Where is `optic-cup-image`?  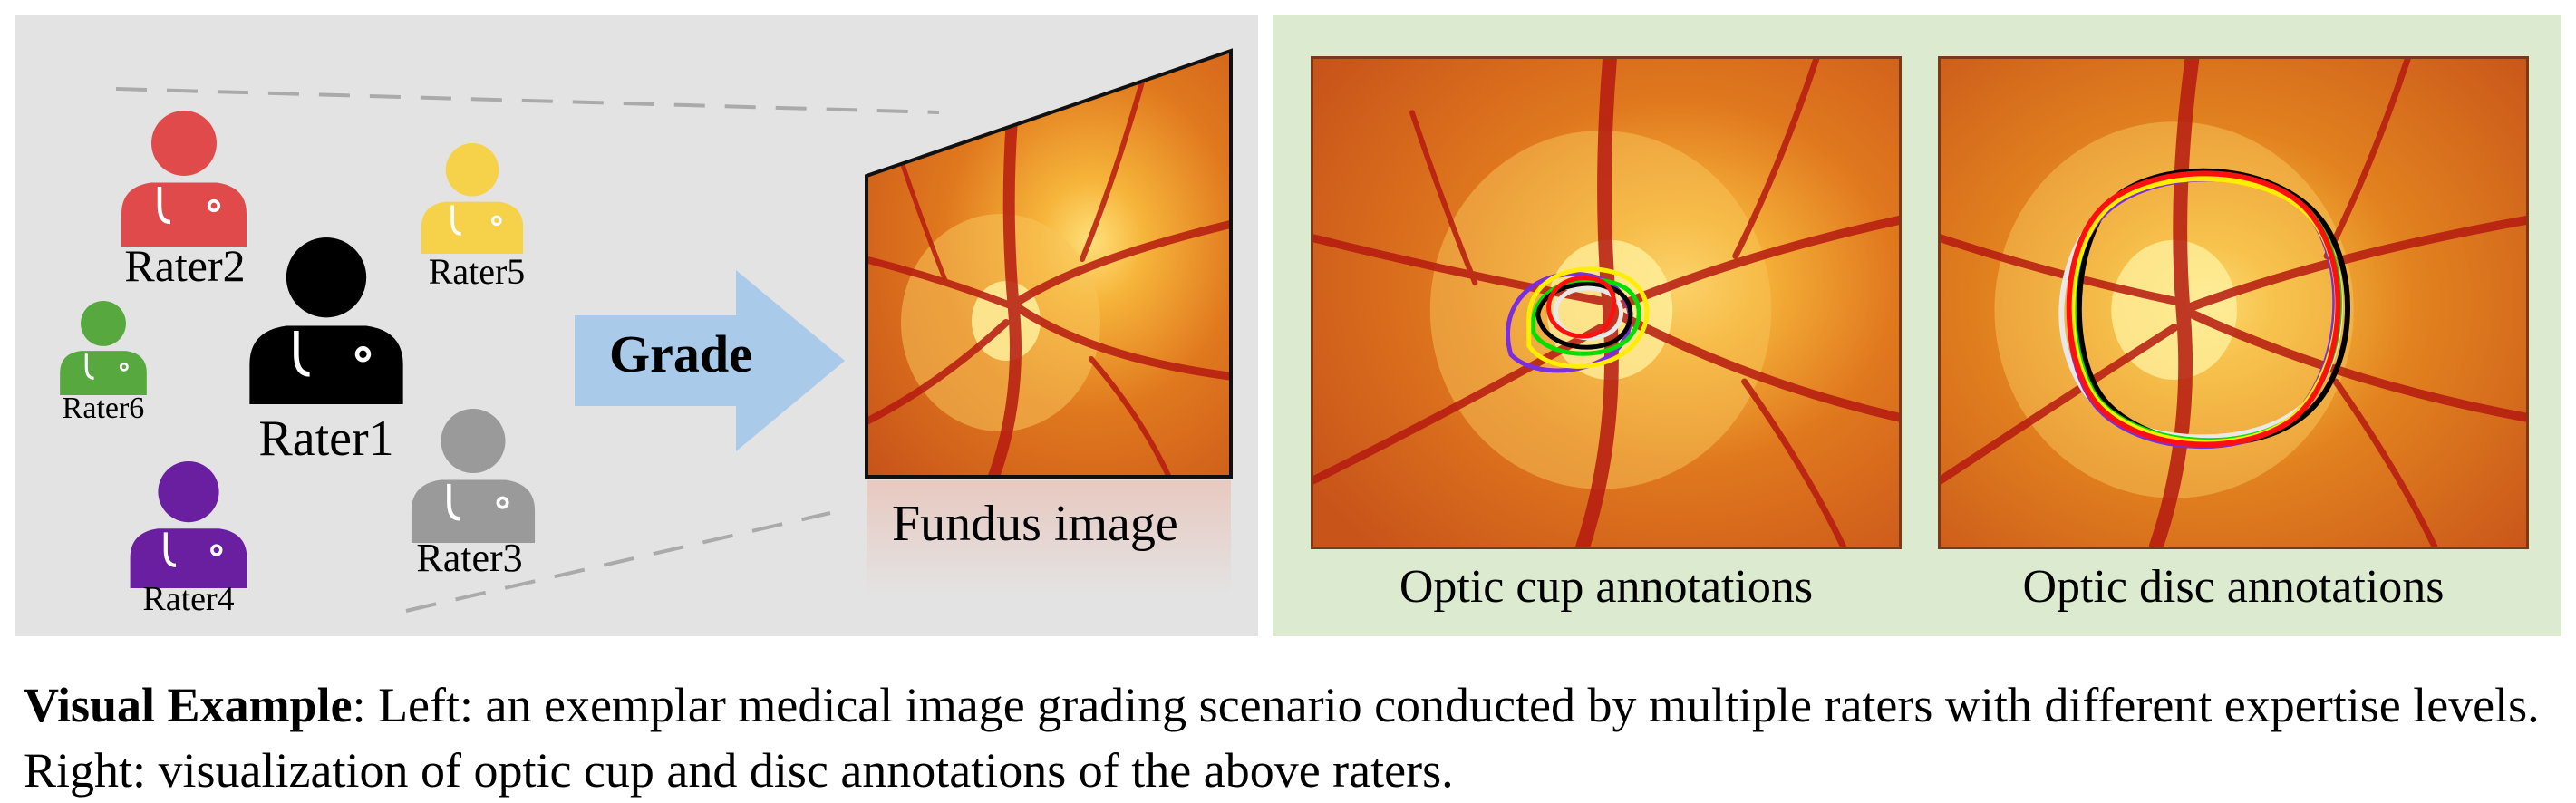 optic-cup-image is located at coordinates (1606, 302).